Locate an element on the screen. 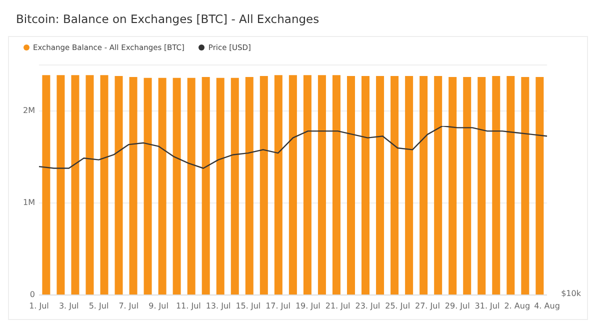 The width and height of the screenshot is (602, 332). x-tick-label: 11. Jul is located at coordinates (188, 306).